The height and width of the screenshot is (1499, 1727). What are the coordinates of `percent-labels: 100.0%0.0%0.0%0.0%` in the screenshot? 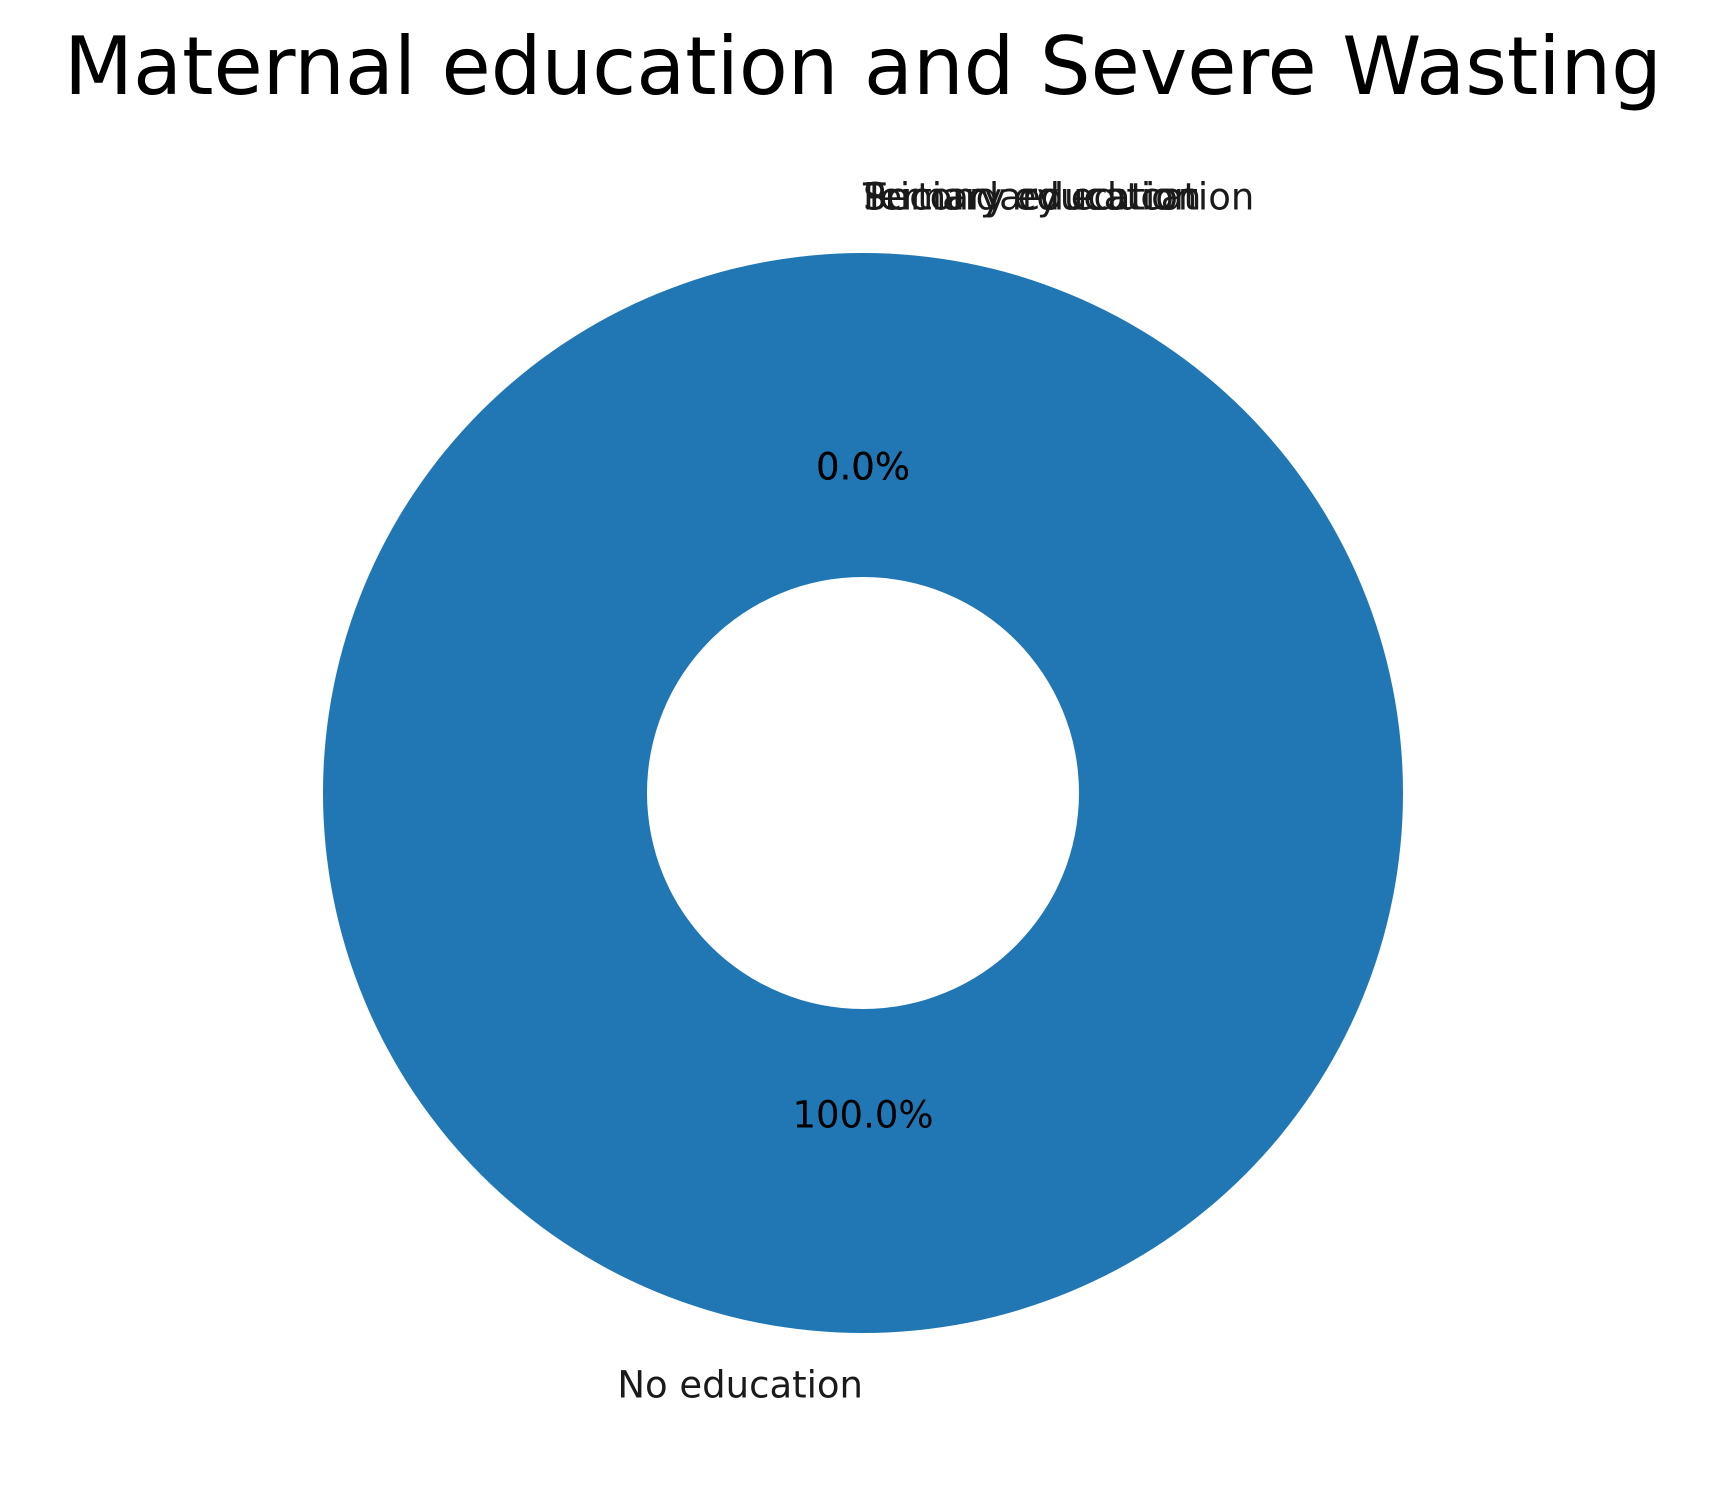 It's located at (862, 791).